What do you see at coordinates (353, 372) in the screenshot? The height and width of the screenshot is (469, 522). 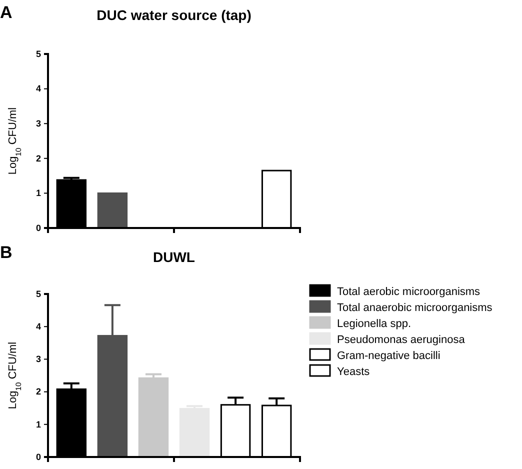 I see `legend-label: Yeasts` at bounding box center [353, 372].